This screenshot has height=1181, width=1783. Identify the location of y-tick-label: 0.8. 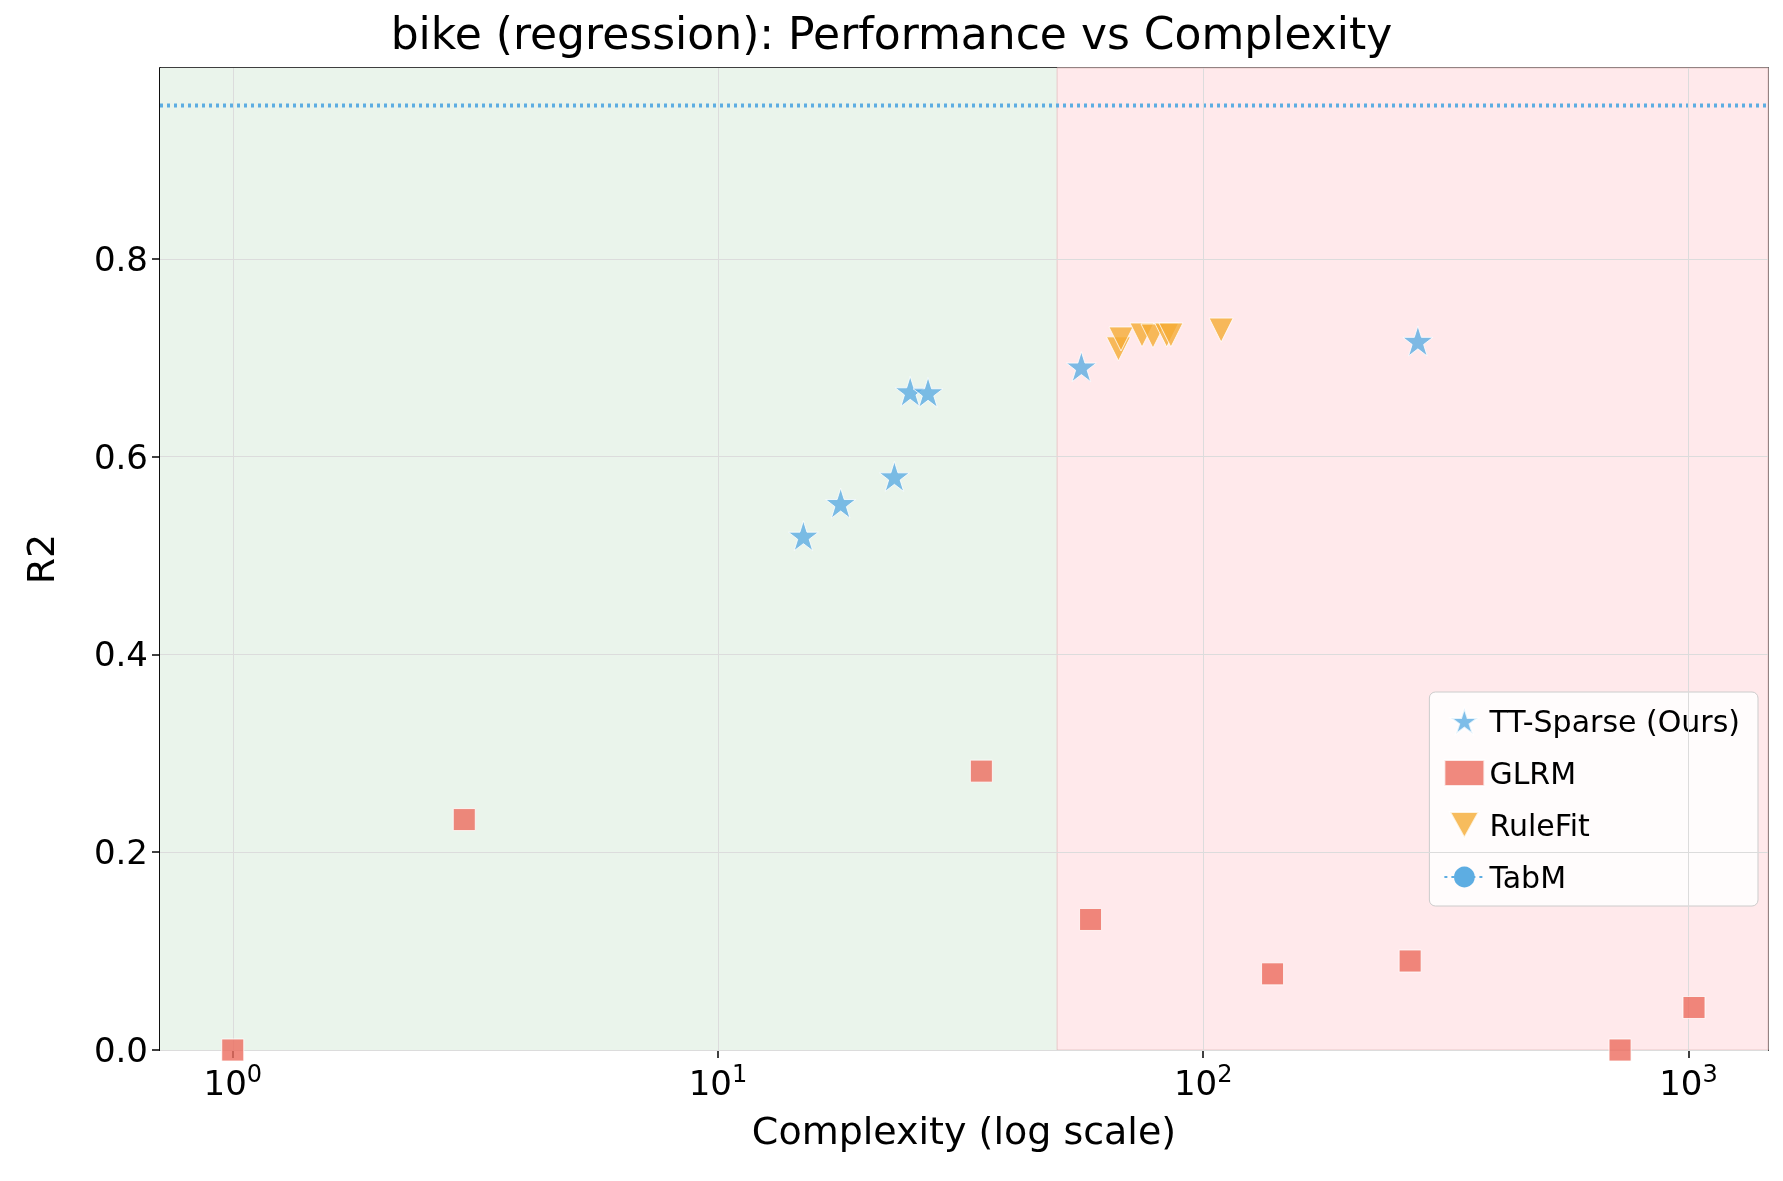
(120, 258).